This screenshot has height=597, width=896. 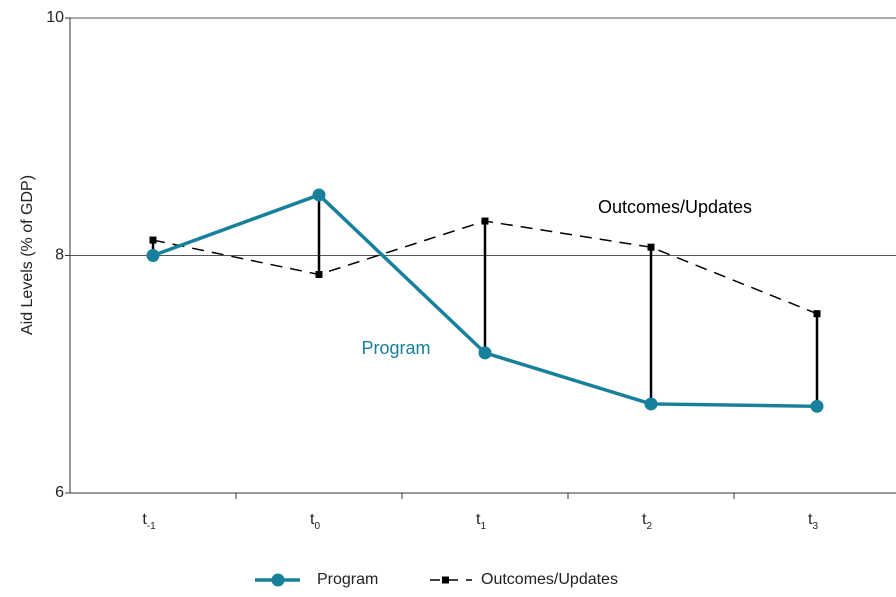 What do you see at coordinates (815, 526) in the screenshot?
I see `x-tick-sub: 3` at bounding box center [815, 526].